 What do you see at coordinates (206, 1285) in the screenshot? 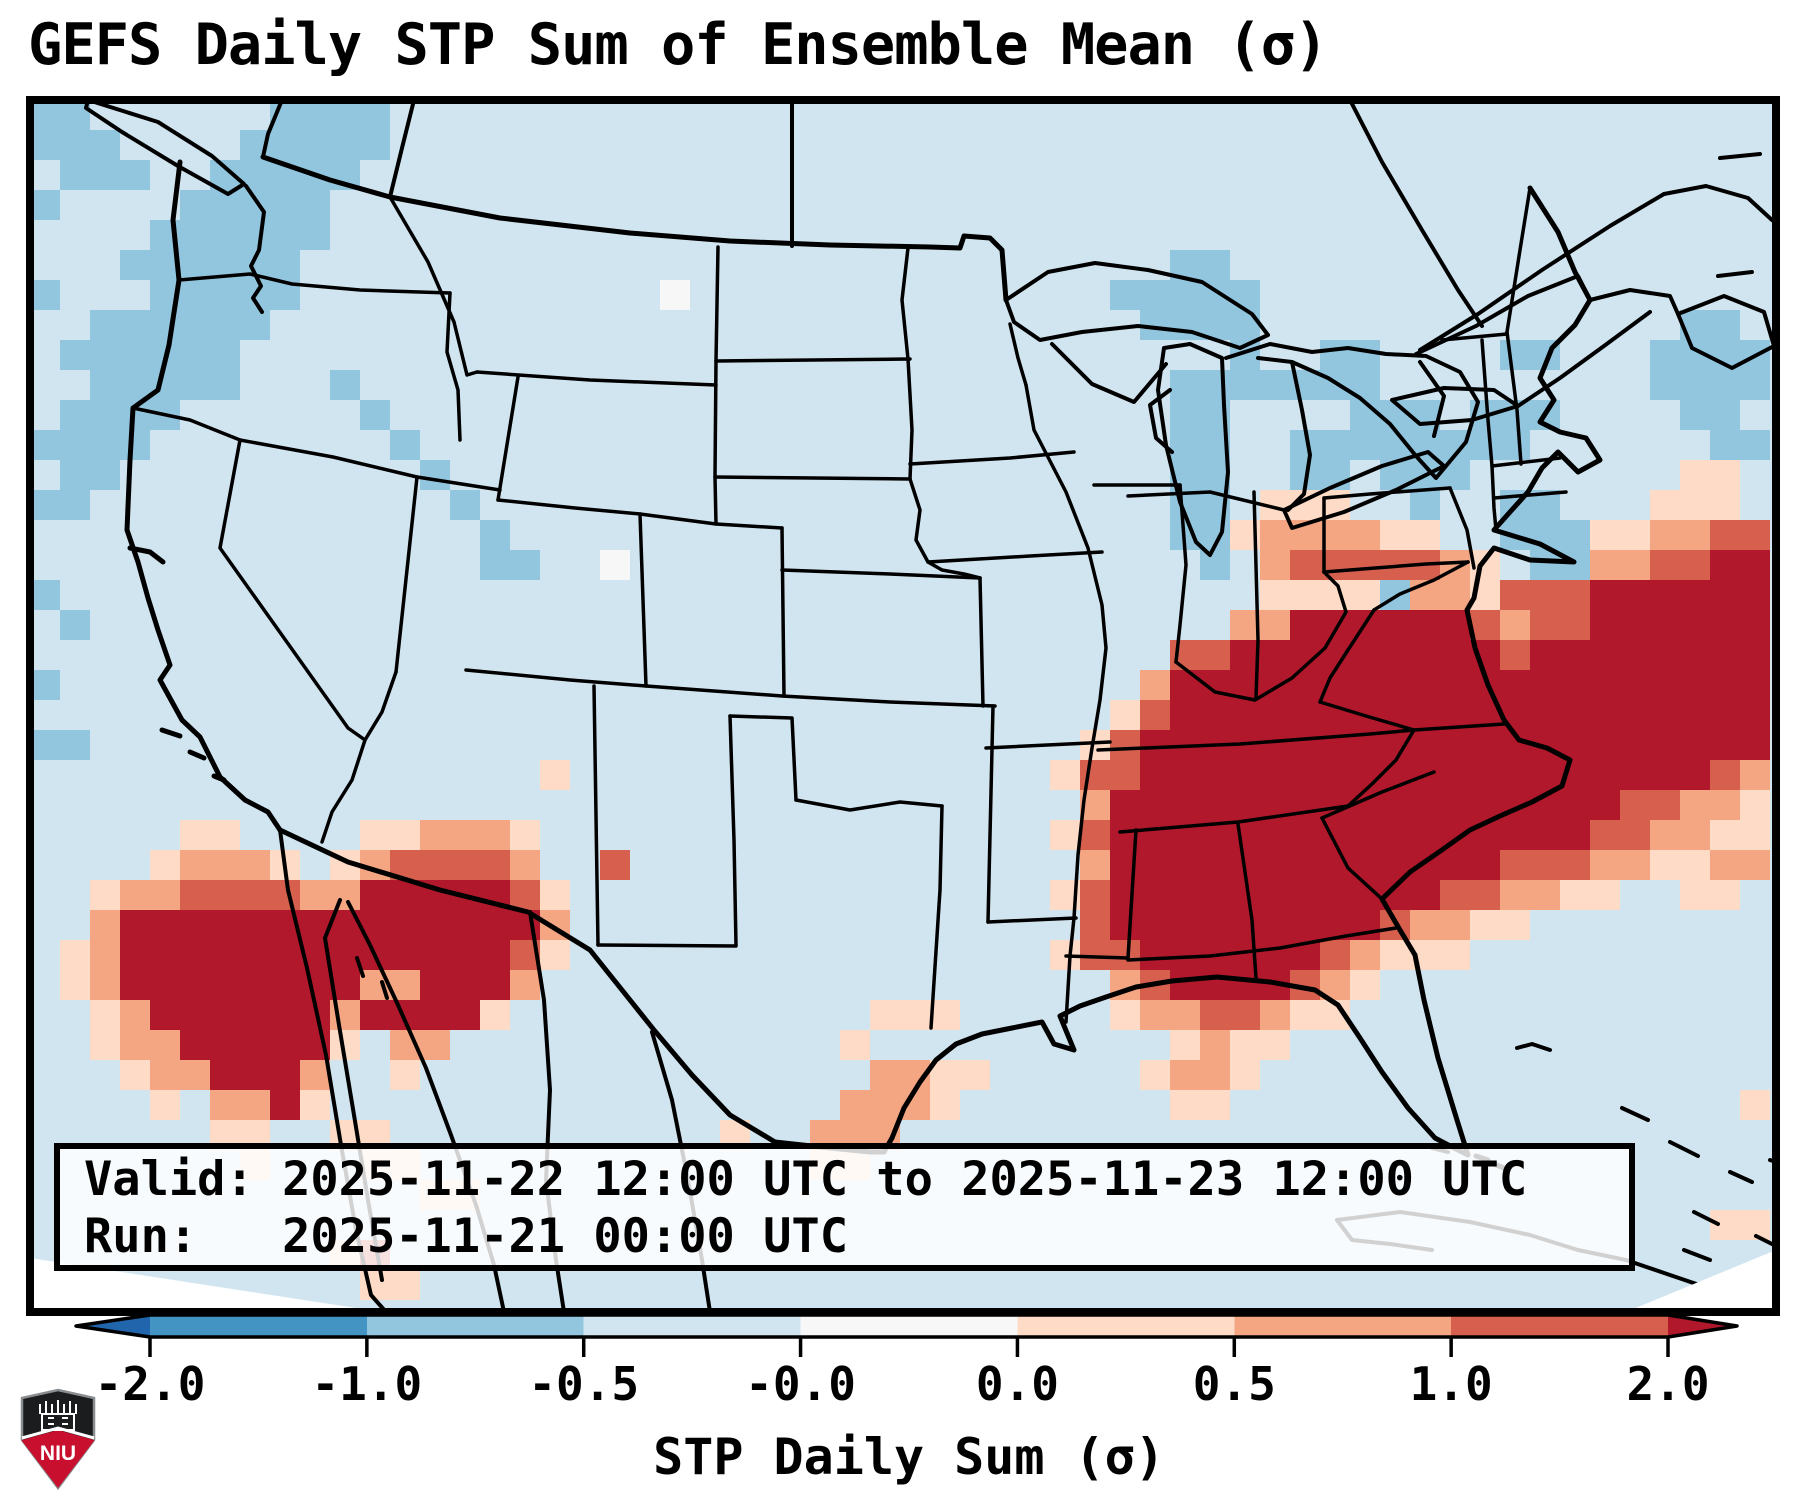
I see `projection-wedge-left` at bounding box center [206, 1285].